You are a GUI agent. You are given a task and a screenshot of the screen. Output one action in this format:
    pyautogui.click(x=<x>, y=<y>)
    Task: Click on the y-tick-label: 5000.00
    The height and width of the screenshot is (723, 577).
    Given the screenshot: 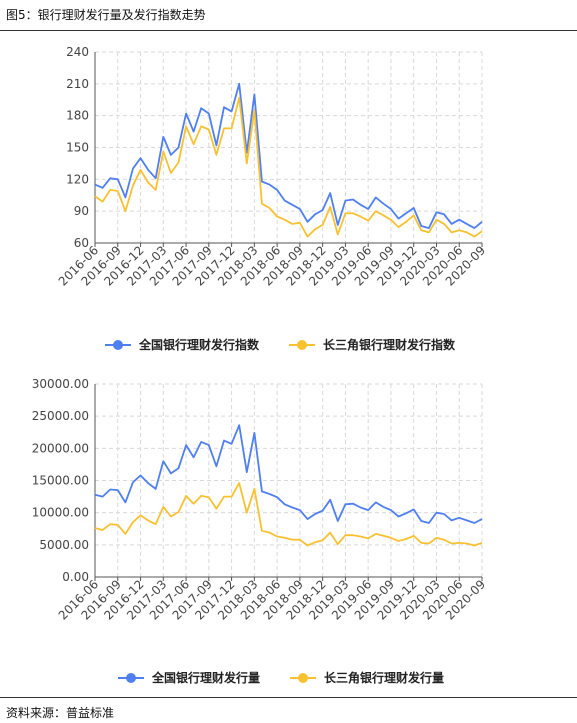 What is the action you would take?
    pyautogui.click(x=64, y=545)
    